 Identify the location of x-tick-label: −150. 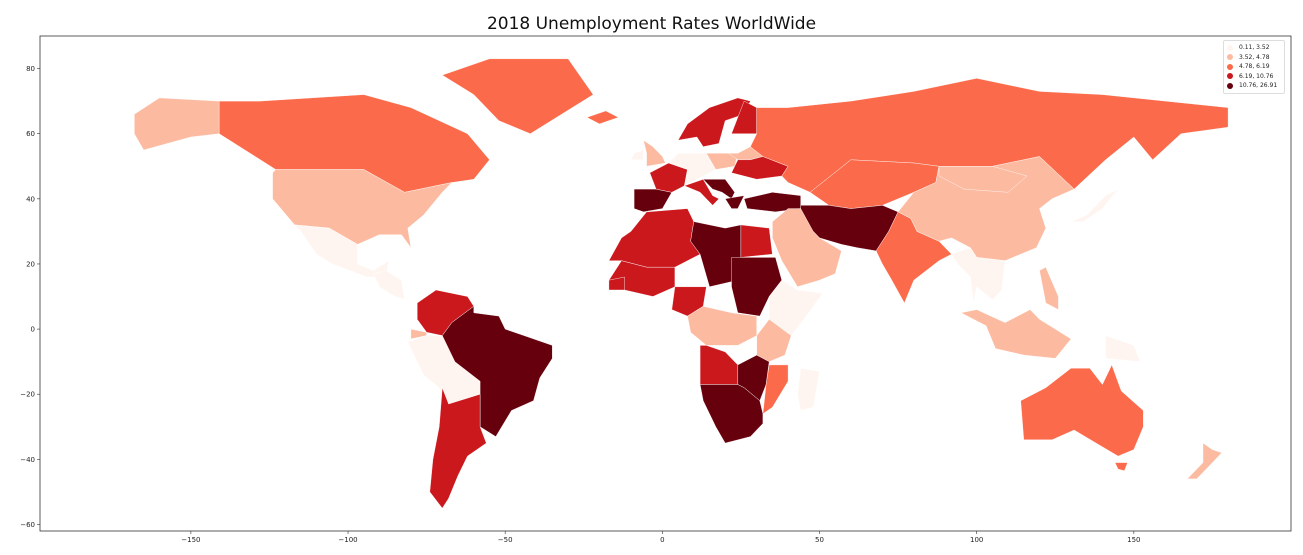
(190, 540).